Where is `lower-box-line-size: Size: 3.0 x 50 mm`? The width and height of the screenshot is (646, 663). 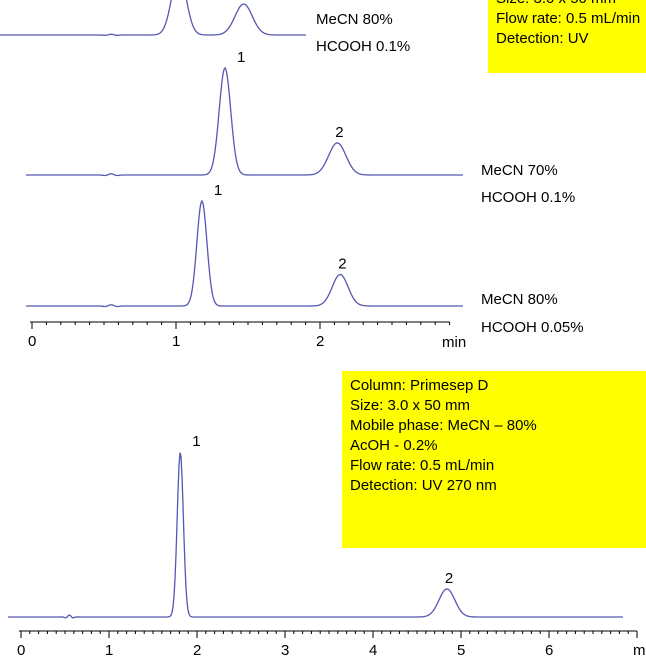
lower-box-line-size: Size: 3.0 x 50 mm is located at coordinates (410, 405).